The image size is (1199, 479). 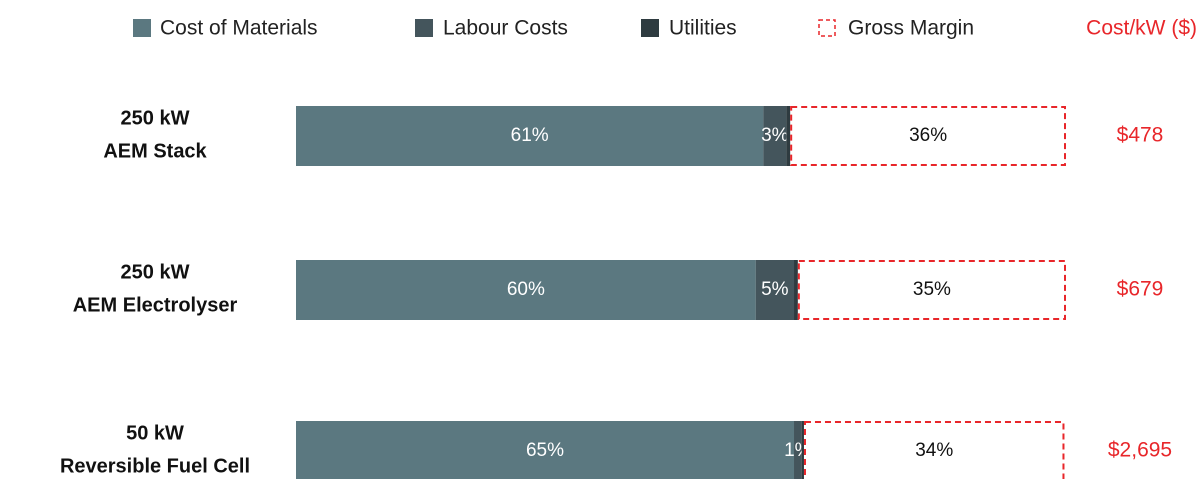 I want to click on cost-header: Cost/kW ($), so click(x=1141, y=28).